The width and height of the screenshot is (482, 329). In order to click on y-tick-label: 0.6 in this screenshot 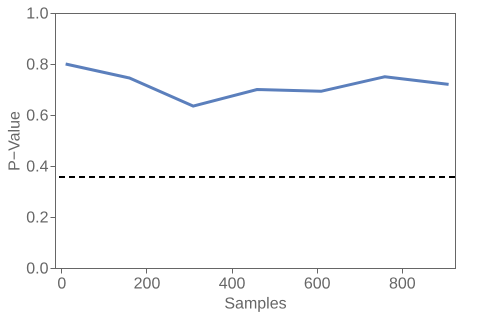, I will do `click(37, 116)`.